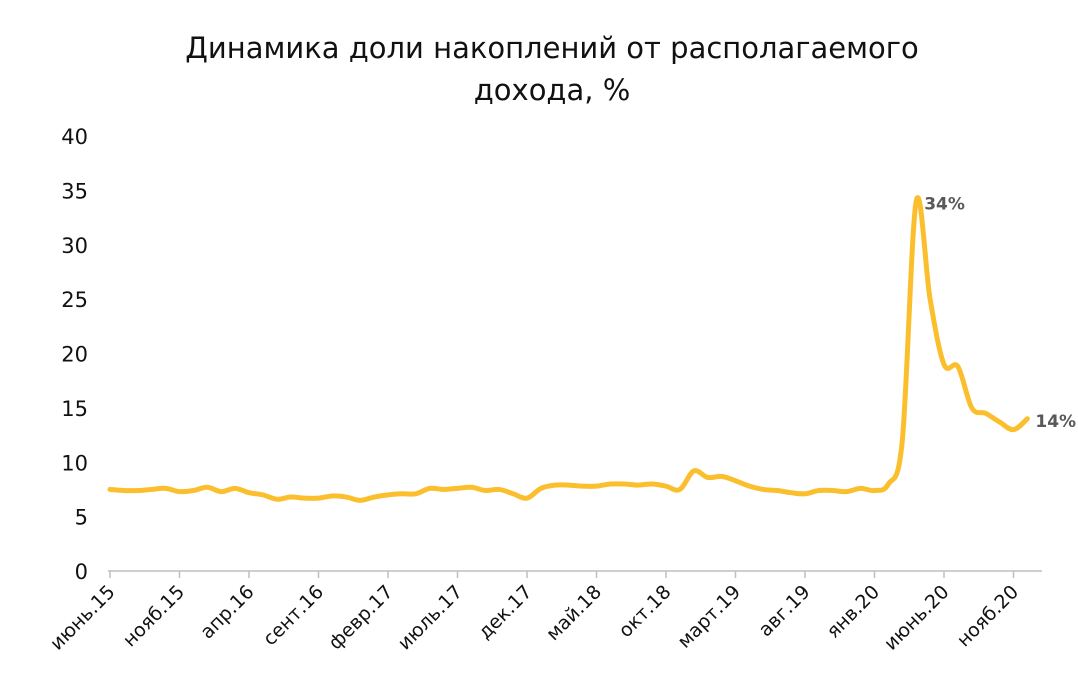 The image size is (1078, 682). What do you see at coordinates (227, 612) in the screenshot?
I see `x-tick-label: апр.16` at bounding box center [227, 612].